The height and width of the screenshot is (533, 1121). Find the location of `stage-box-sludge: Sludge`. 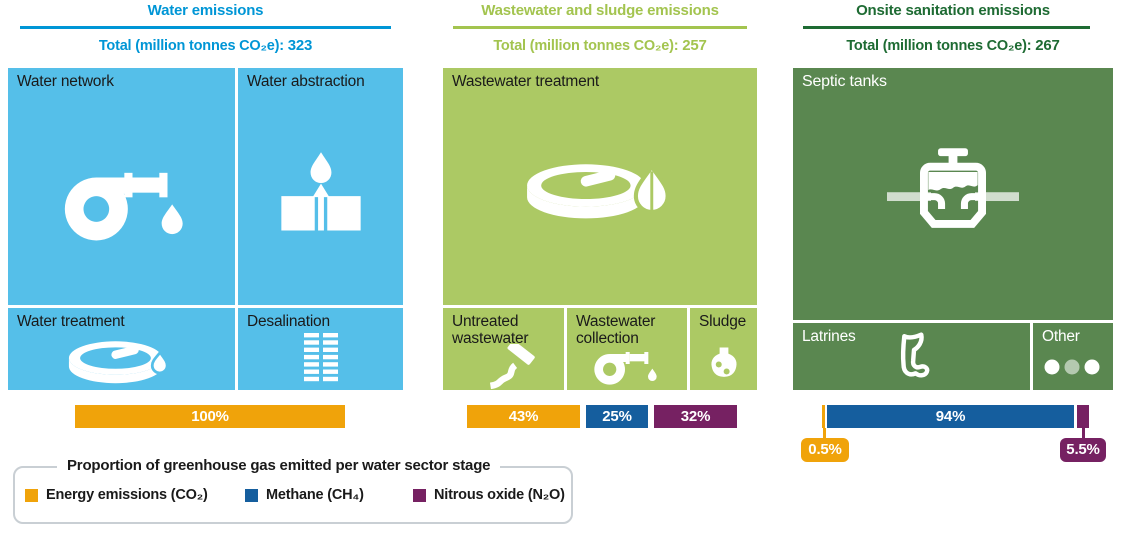

stage-box-sludge: Sludge is located at coordinates (723, 349).